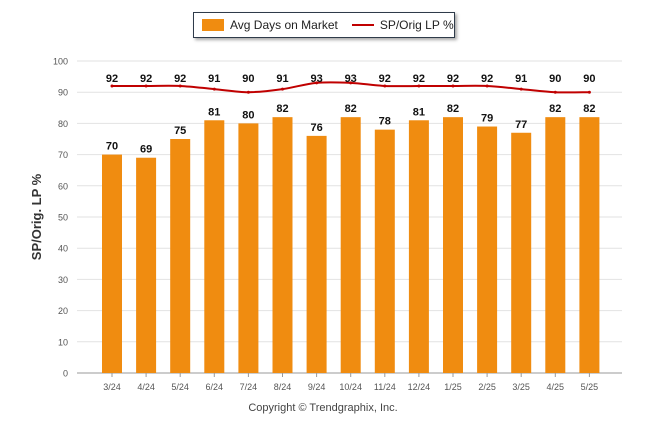  I want to click on x-tick-label: 11/24, so click(385, 387).